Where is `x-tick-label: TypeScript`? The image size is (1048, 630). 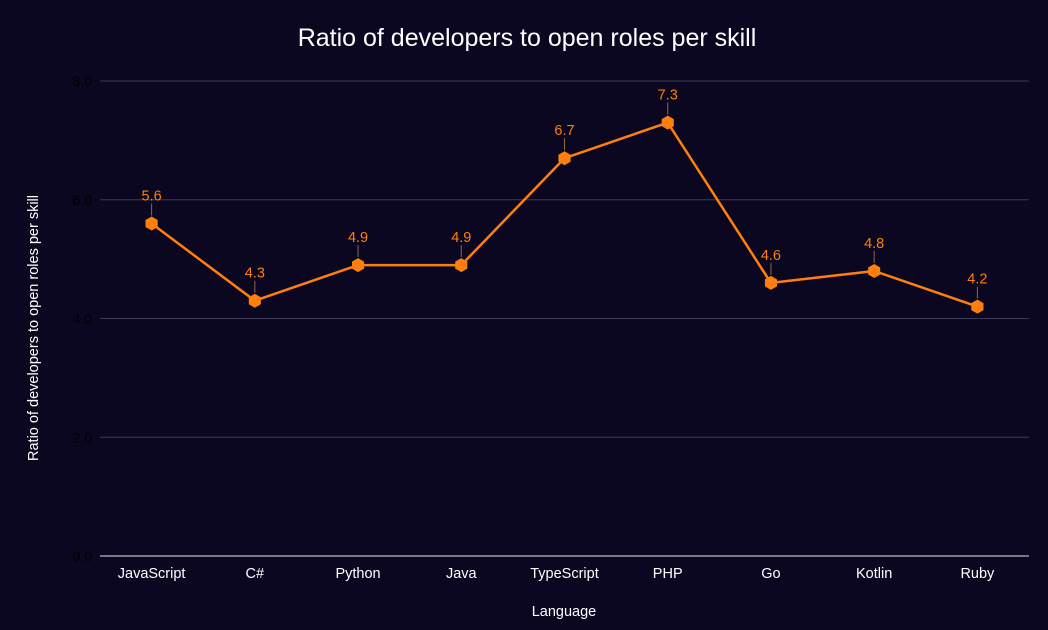 x-tick-label: TypeScript is located at coordinates (564, 574).